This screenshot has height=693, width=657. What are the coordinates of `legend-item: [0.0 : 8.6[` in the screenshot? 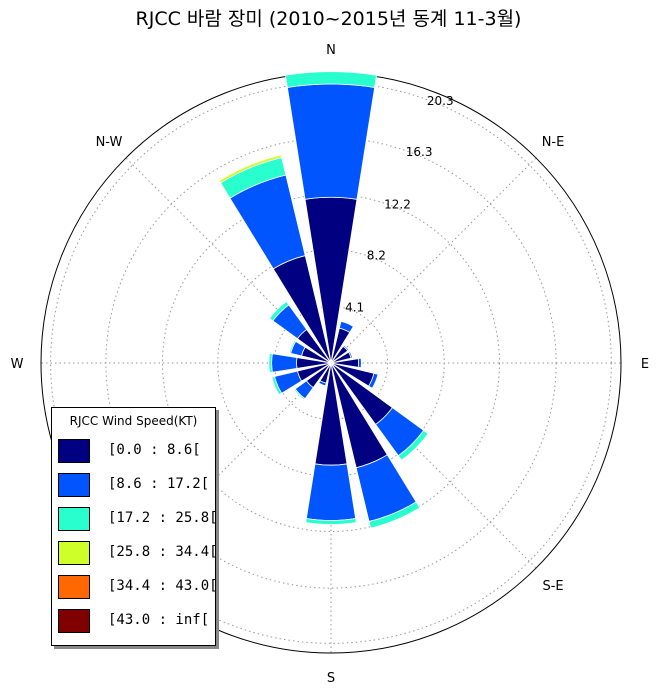 It's located at (138, 452).